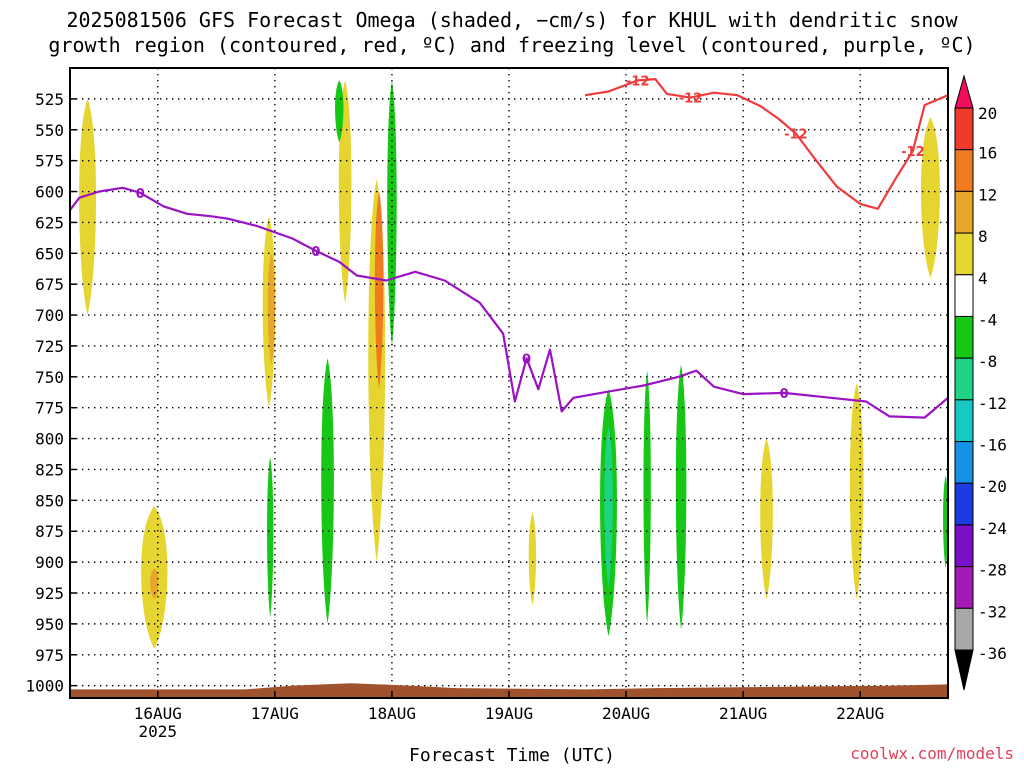  What do you see at coordinates (964, 670) in the screenshot?
I see `colorbar-bottom-arrow` at bounding box center [964, 670].